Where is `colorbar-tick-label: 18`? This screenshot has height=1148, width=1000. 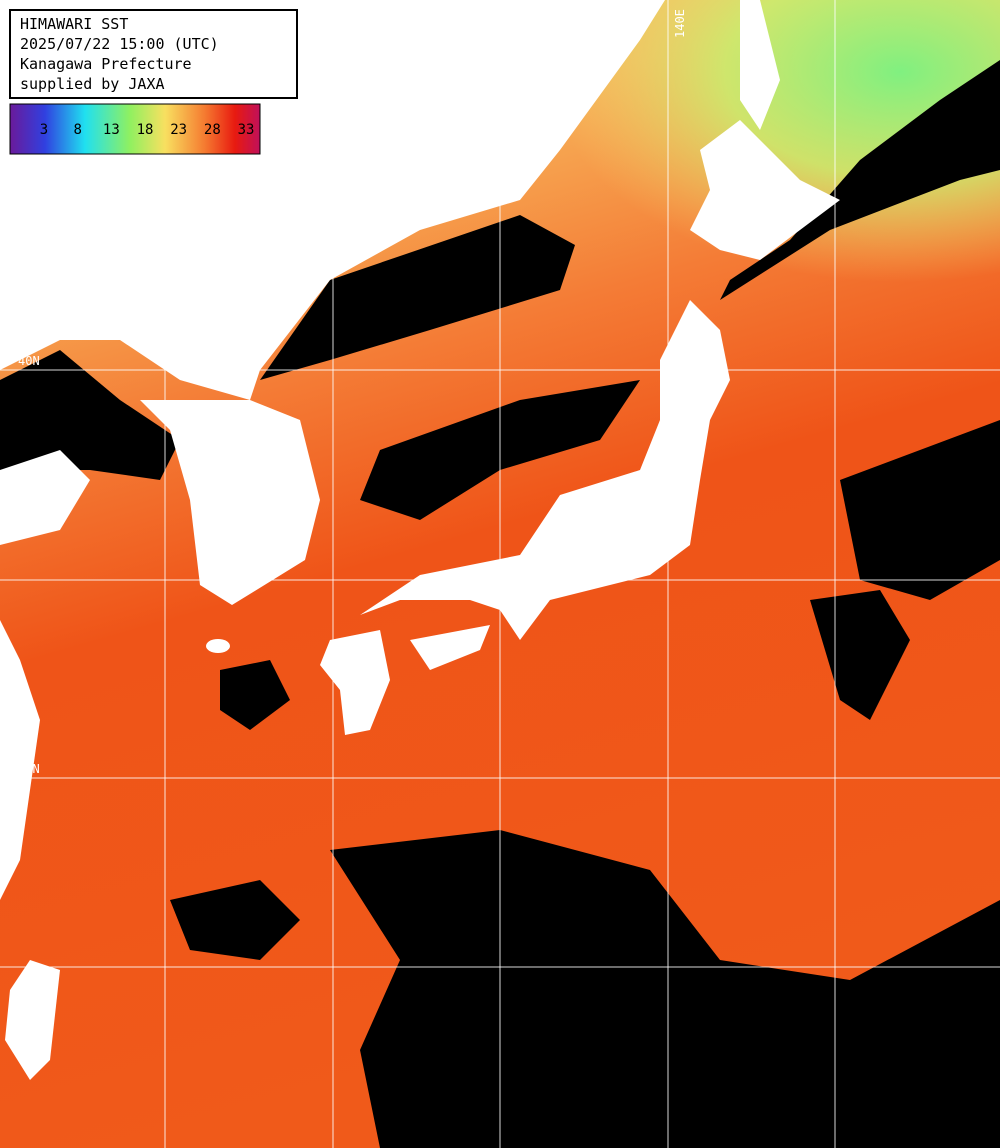
colorbar-tick-label: 18 is located at coordinates (145, 130).